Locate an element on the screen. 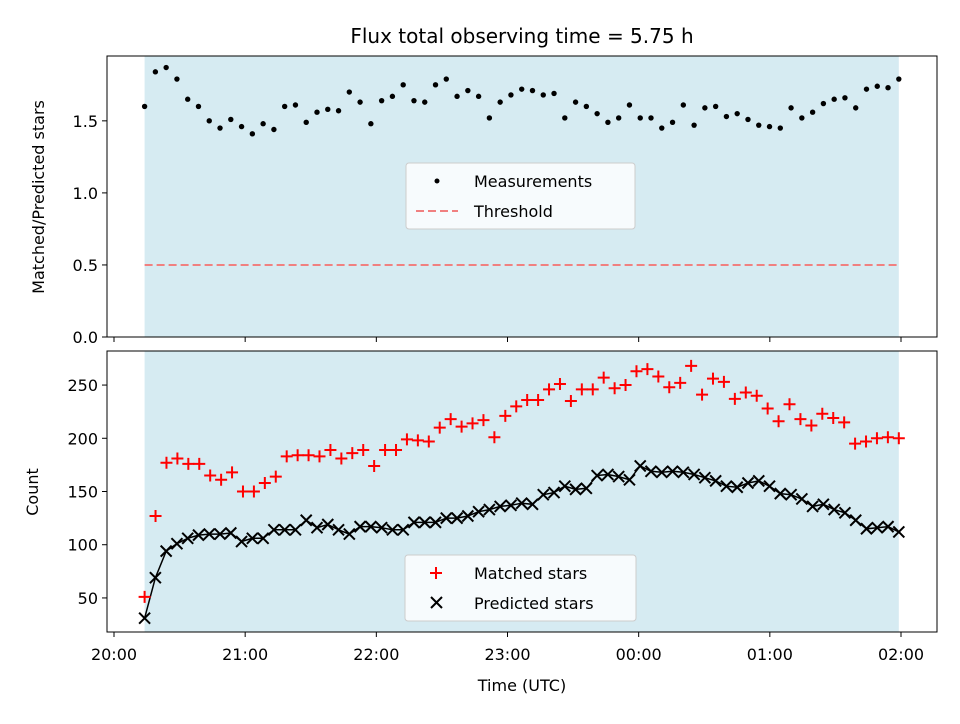 The height and width of the screenshot is (724, 960). legend-label-matched: Matched stars is located at coordinates (530, 573).